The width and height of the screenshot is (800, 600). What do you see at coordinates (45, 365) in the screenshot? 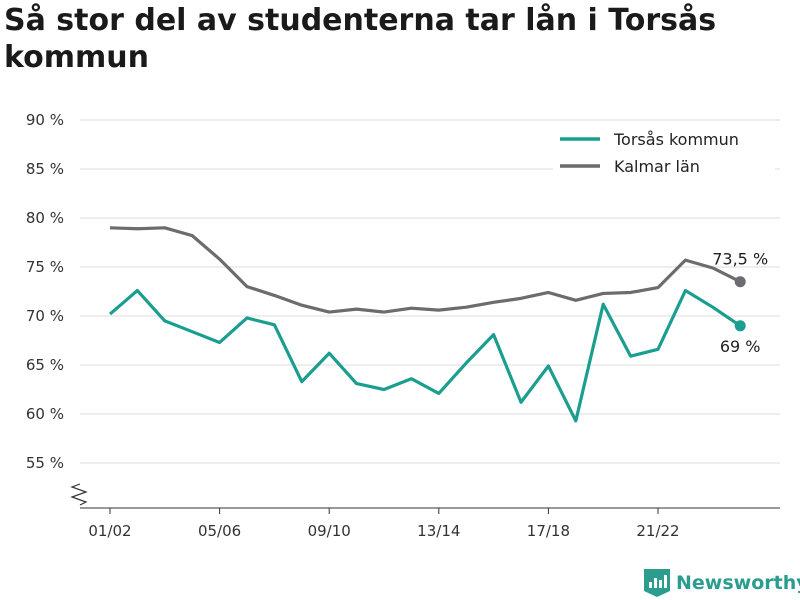
I see `y-tick-label: 65 %` at bounding box center [45, 365].